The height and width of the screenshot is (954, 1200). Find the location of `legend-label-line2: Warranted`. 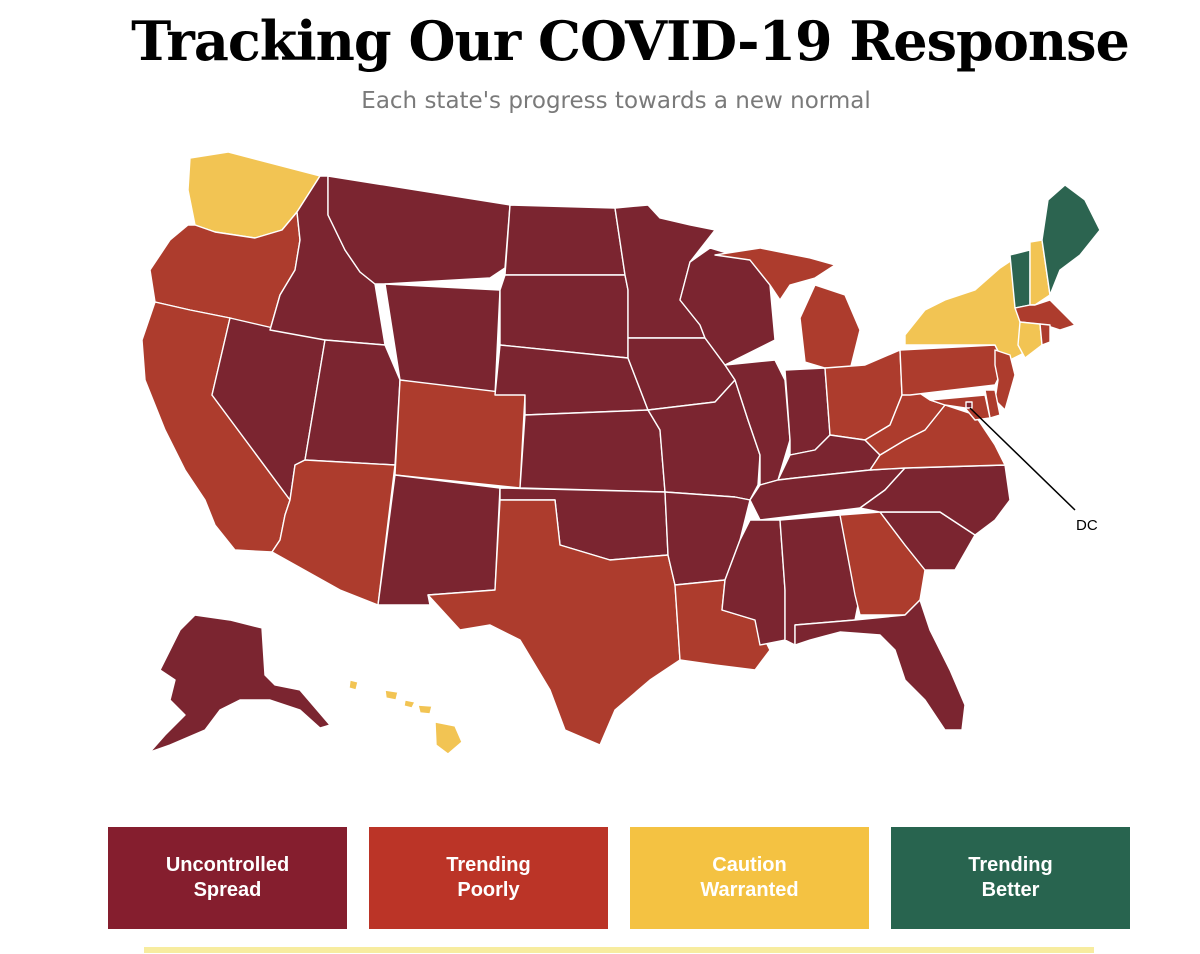

legend-label-line2: Warranted is located at coordinates (749, 890).